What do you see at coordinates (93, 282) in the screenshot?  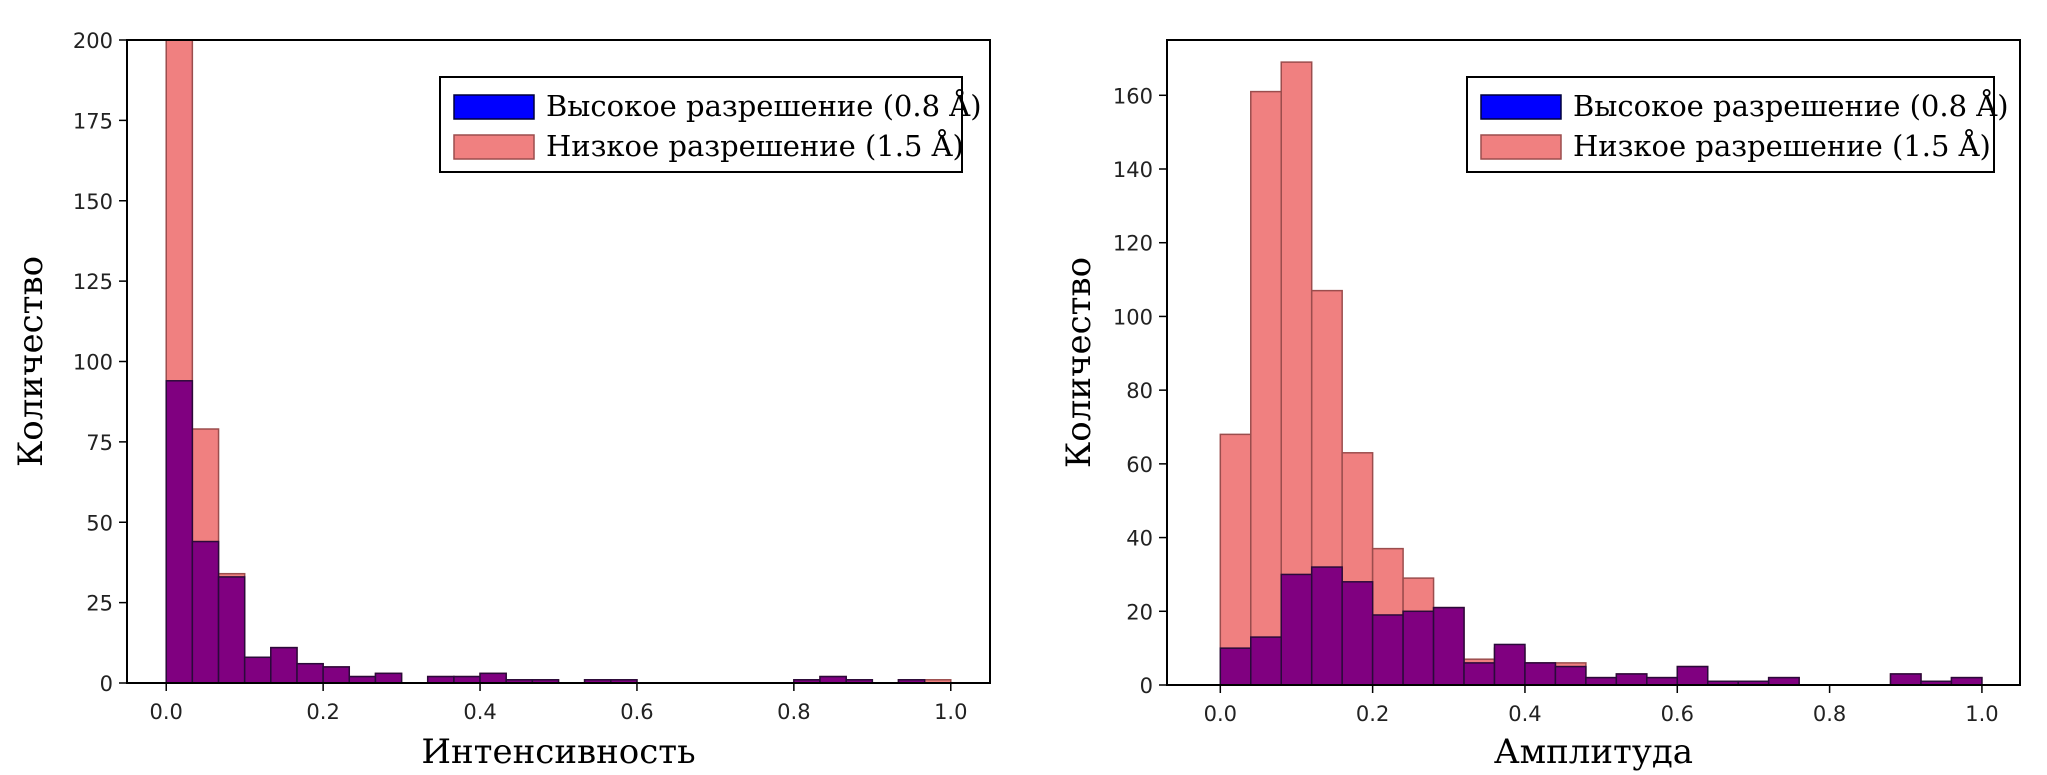 I see `y-tick-label: 125` at bounding box center [93, 282].